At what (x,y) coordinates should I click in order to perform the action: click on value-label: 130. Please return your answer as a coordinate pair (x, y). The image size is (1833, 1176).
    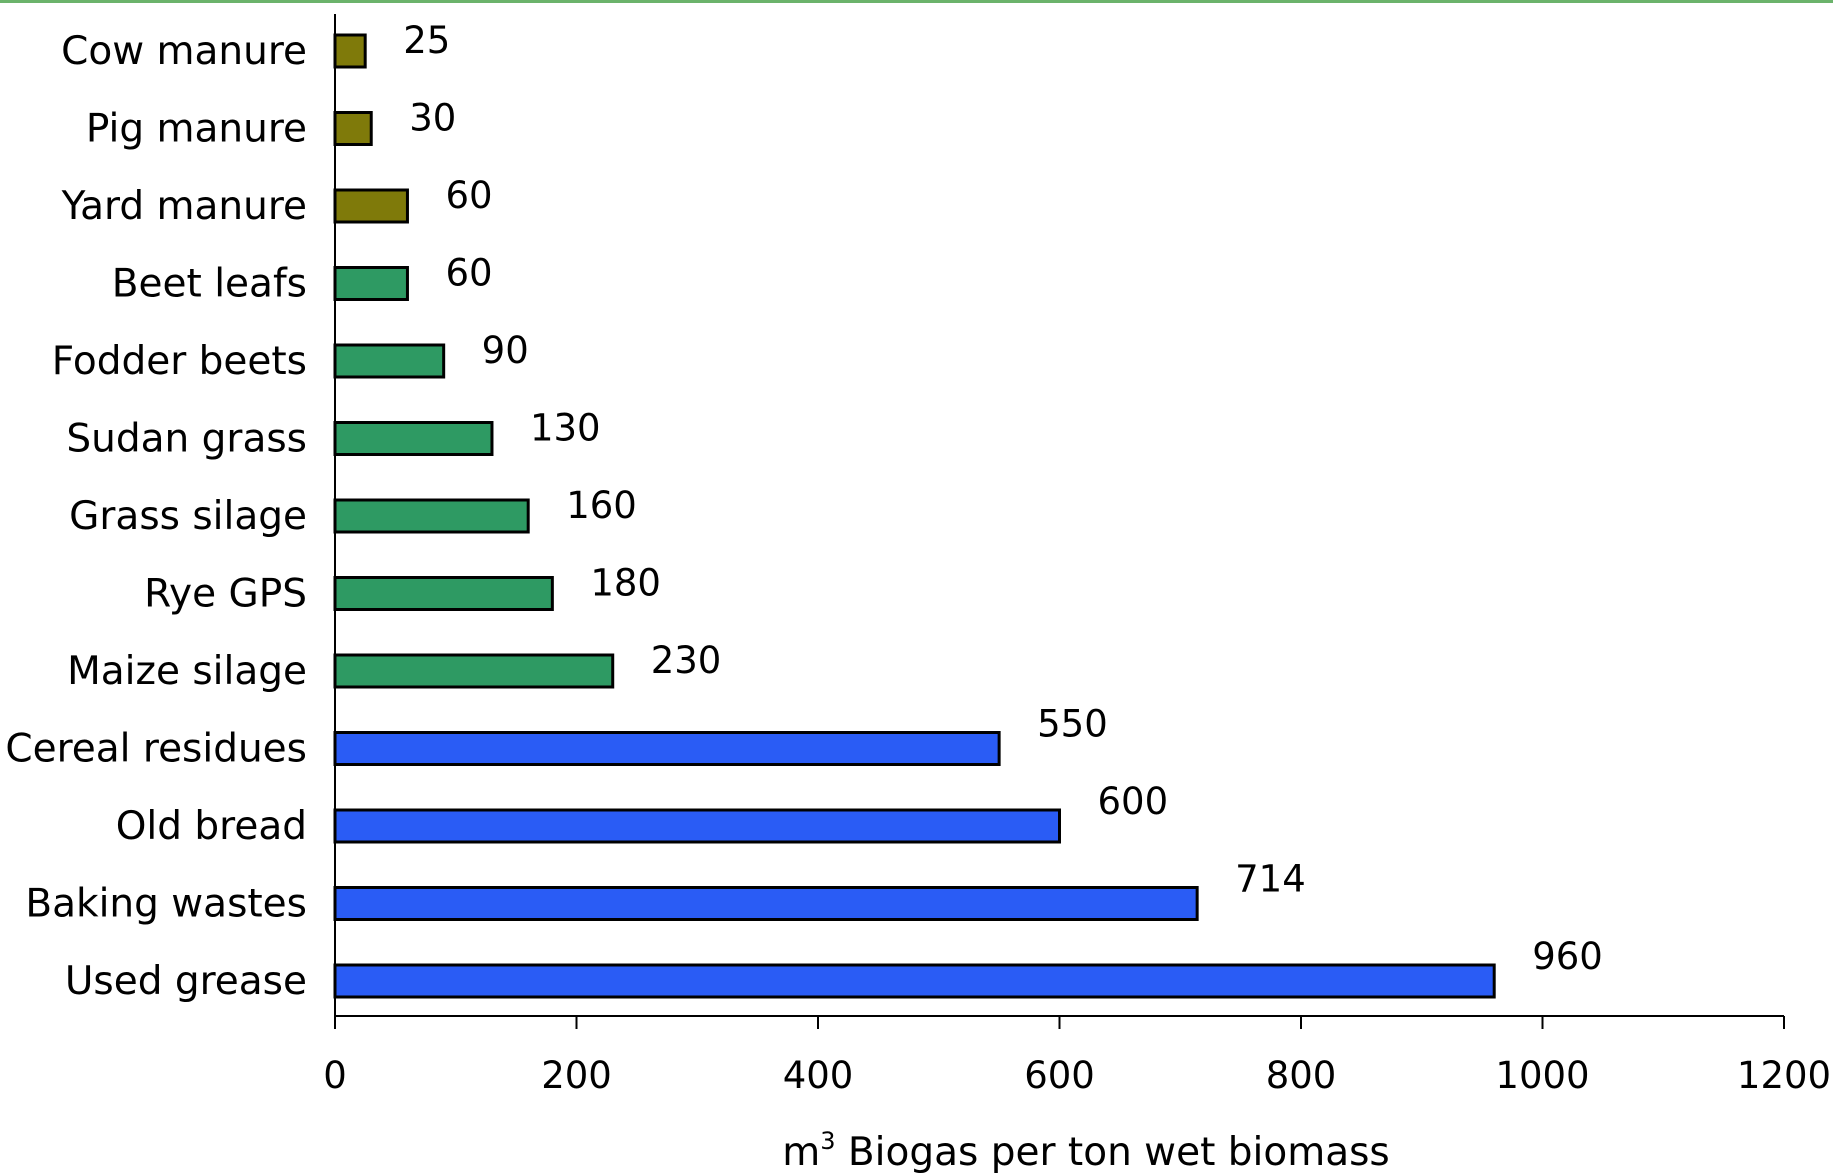
    Looking at the image, I should click on (565, 428).